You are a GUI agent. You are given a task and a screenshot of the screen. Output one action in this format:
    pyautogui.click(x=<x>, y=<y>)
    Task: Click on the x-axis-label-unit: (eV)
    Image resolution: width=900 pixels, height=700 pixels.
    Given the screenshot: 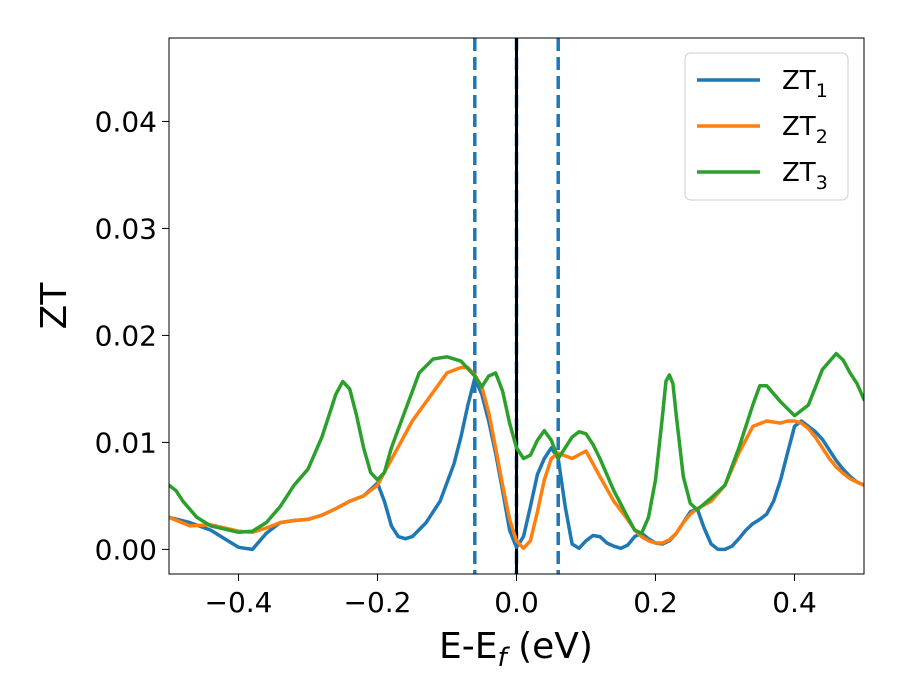 What is the action you would take?
    pyautogui.click(x=550, y=646)
    